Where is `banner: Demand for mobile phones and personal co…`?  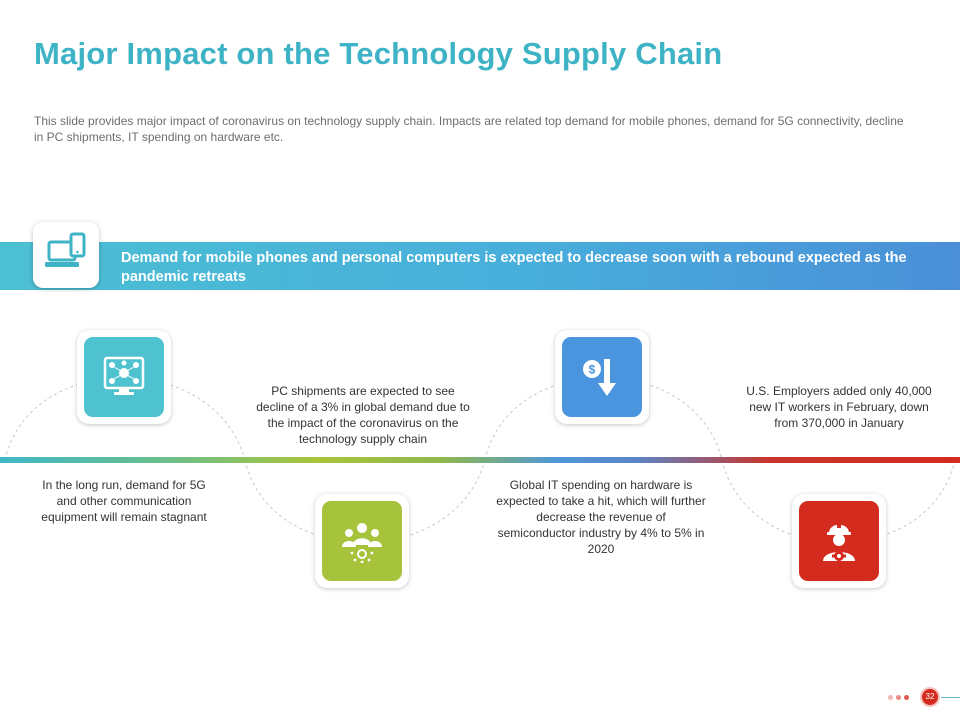 banner: Demand for mobile phones and personal co… is located at coordinates (480, 266).